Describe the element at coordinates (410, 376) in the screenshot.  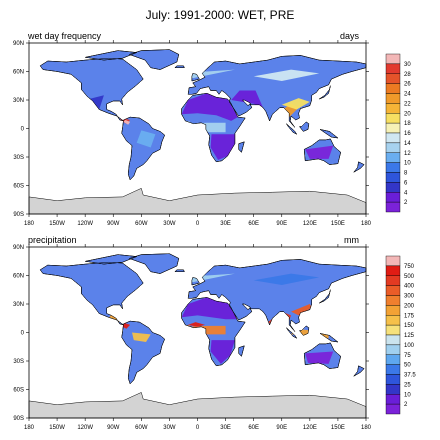
I see `colorbar-label: 37.5` at that location.